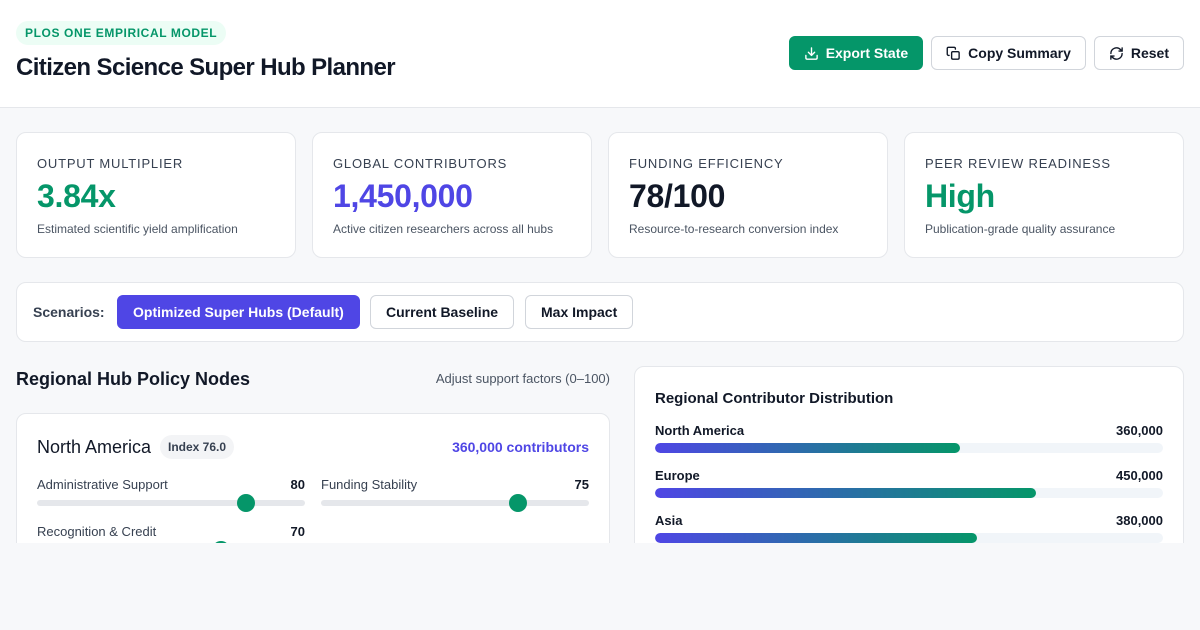 The image size is (1200, 630). I want to click on header-actions: Export State Copy Summary Reset, so click(986, 53).